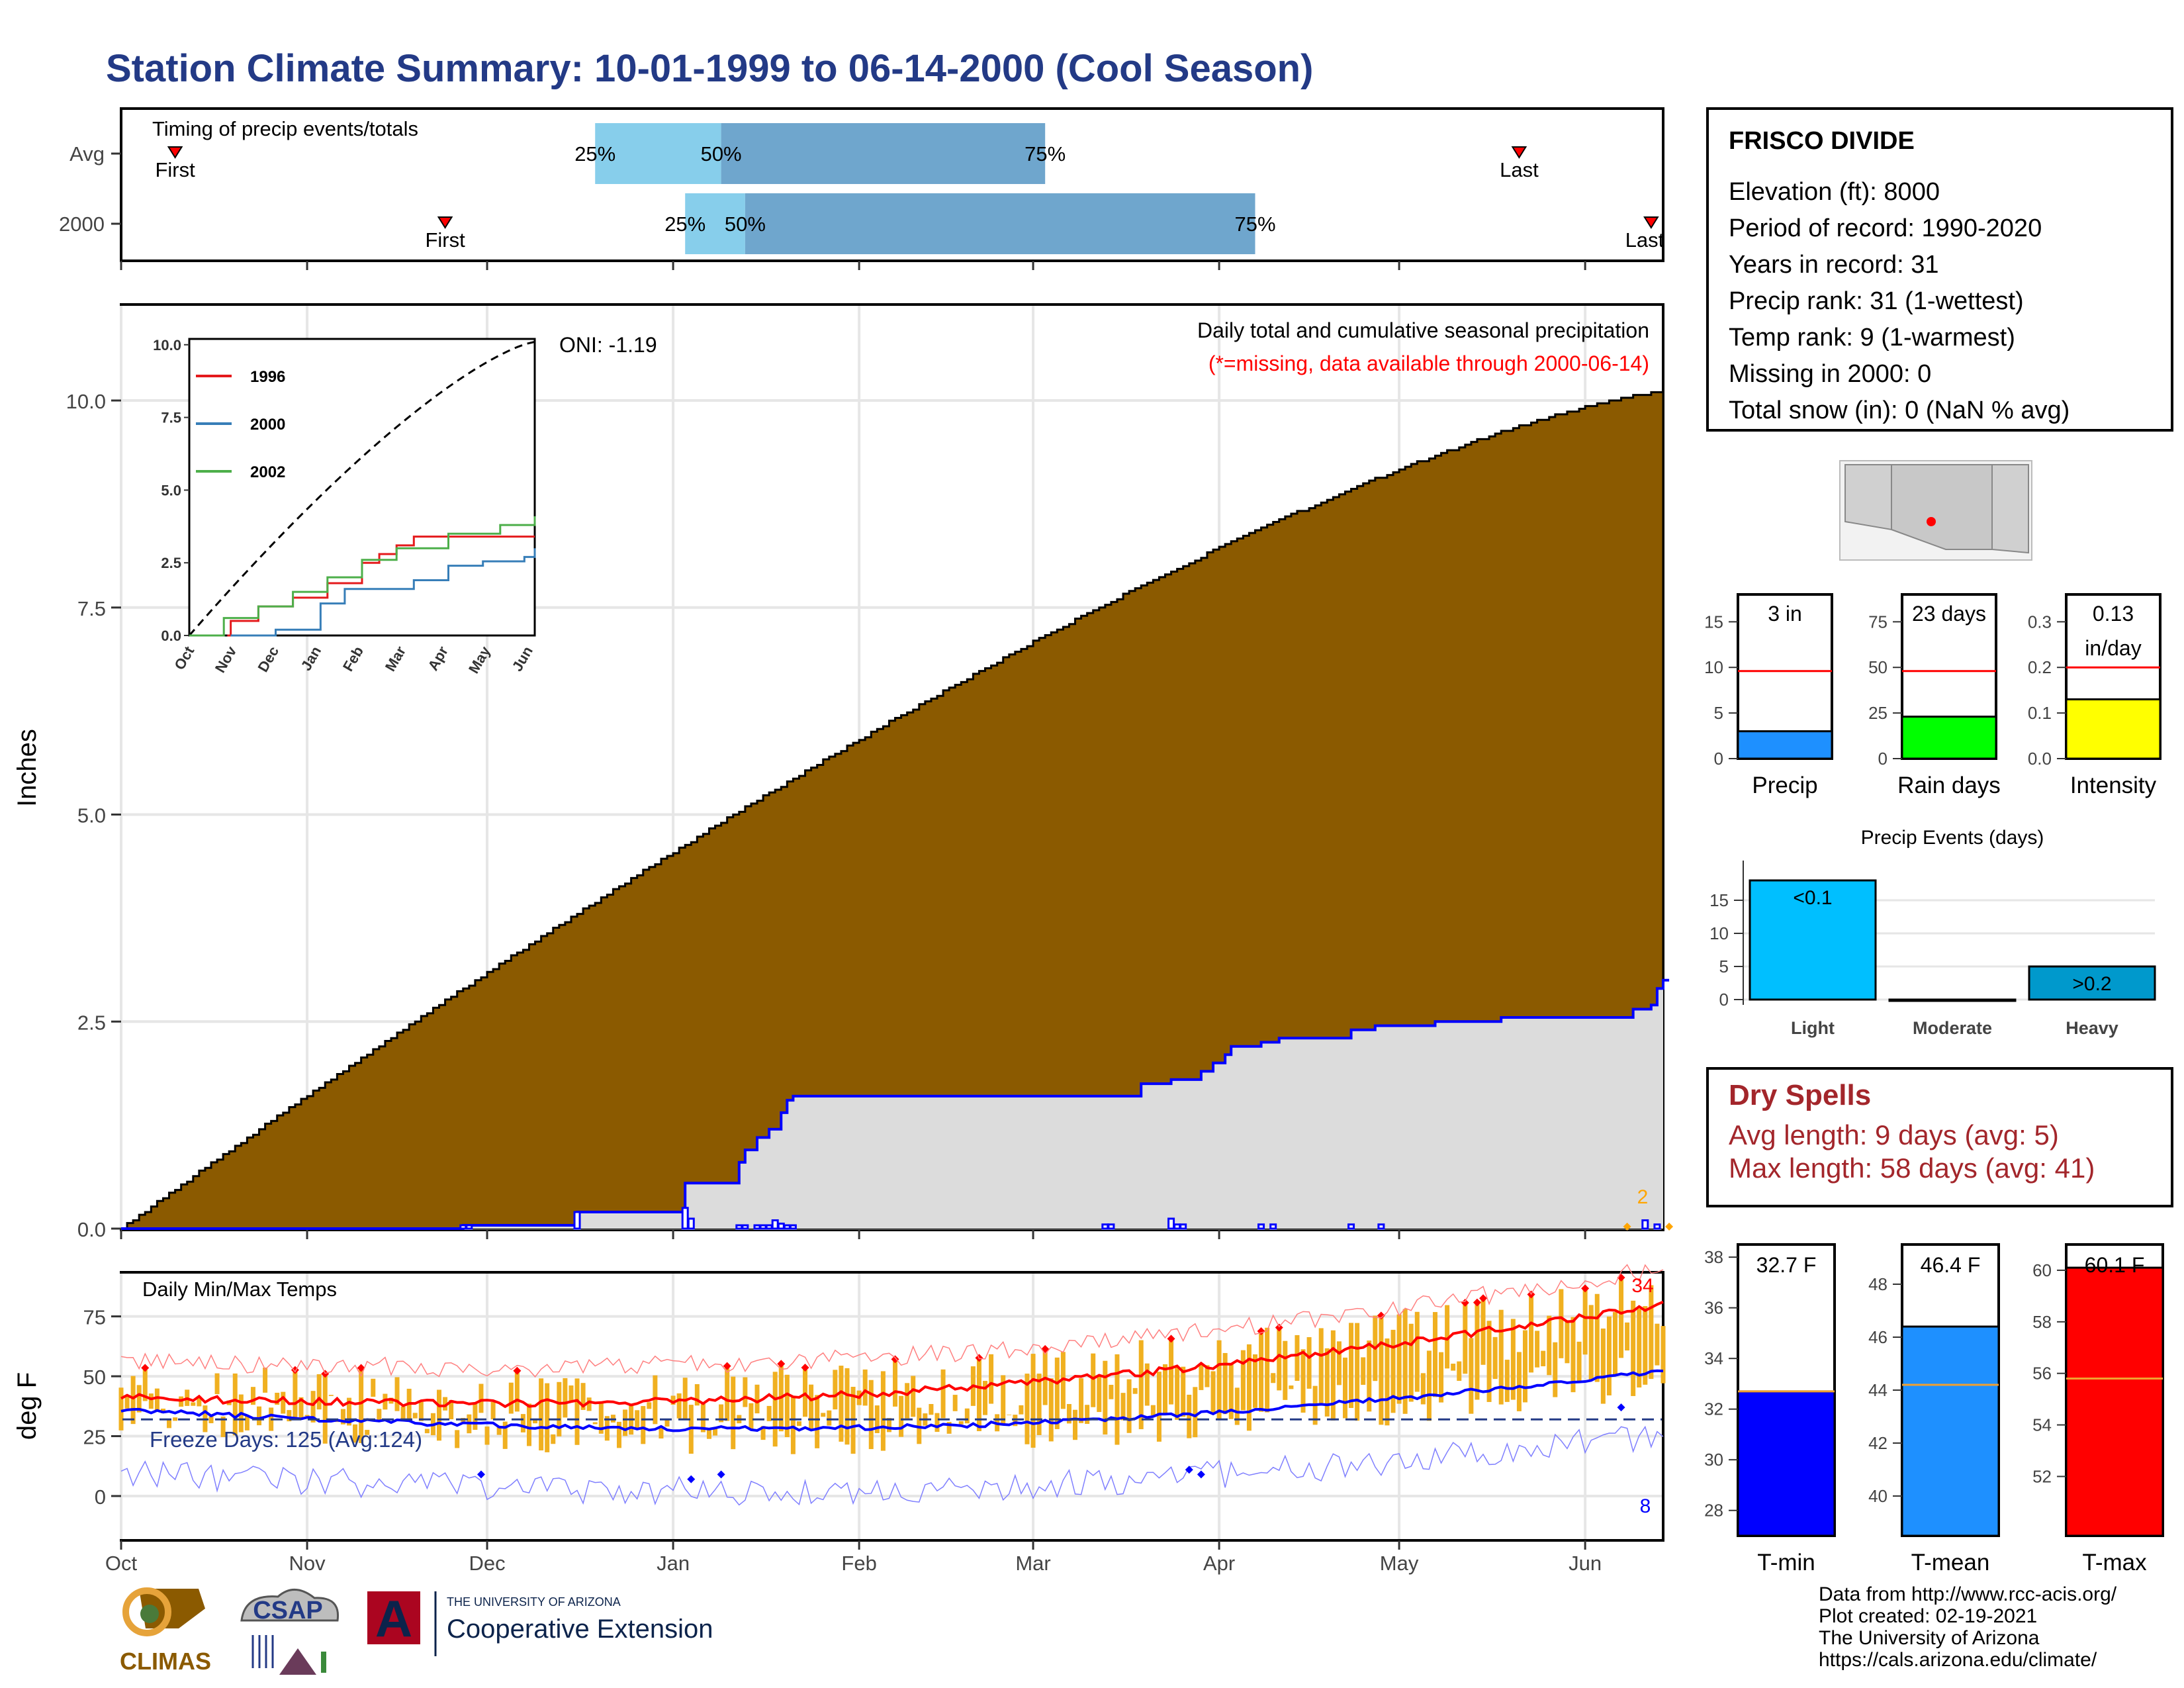 This screenshot has height=1688, width=2184. What do you see at coordinates (745, 224) in the screenshot?
I see `timing-p50: 50%` at bounding box center [745, 224].